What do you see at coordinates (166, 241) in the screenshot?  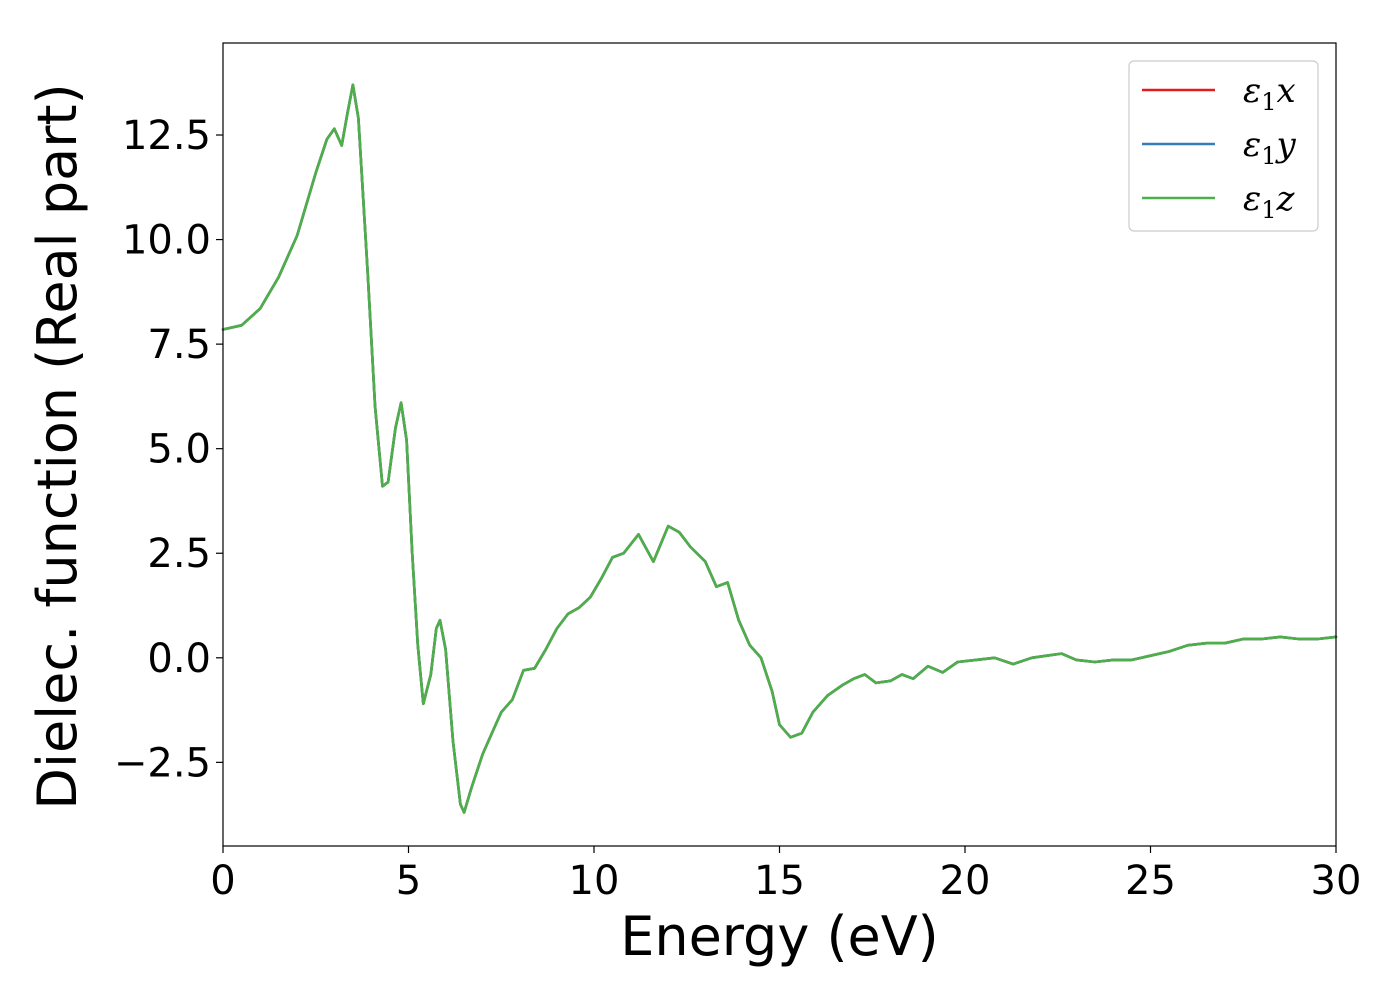 I see `y-tick-label: 10.0` at bounding box center [166, 241].